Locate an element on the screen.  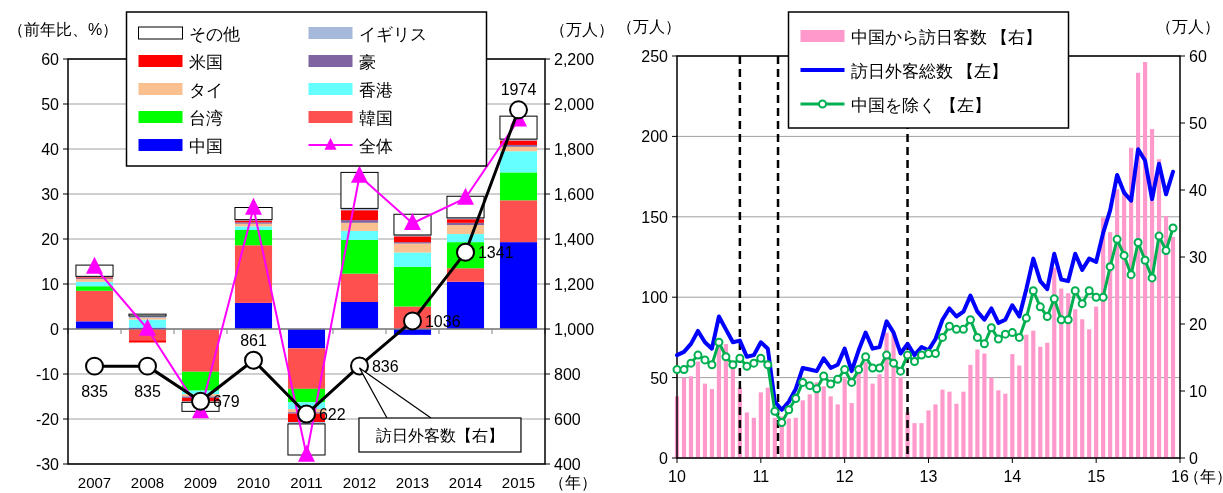
legend-label: 台湾 is located at coordinates (205, 118).